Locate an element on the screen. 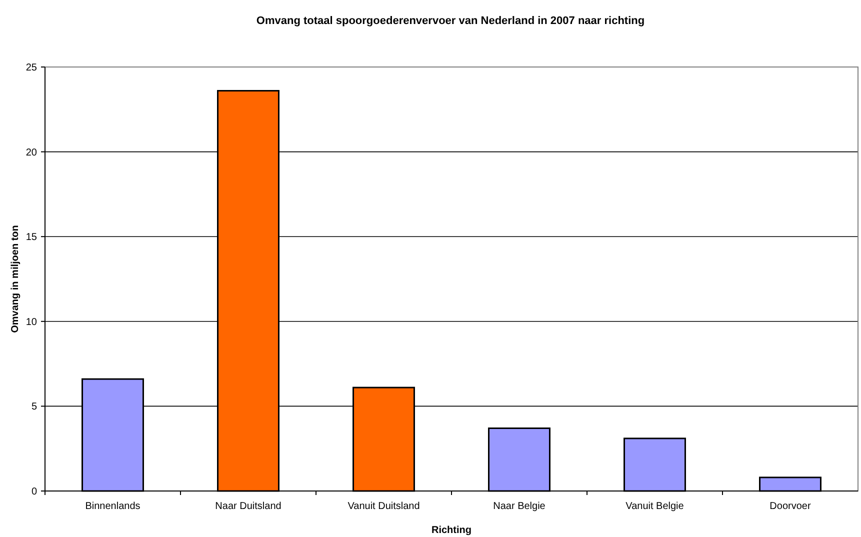 The height and width of the screenshot is (537, 861). y-tick-label: 5 is located at coordinates (34, 407).